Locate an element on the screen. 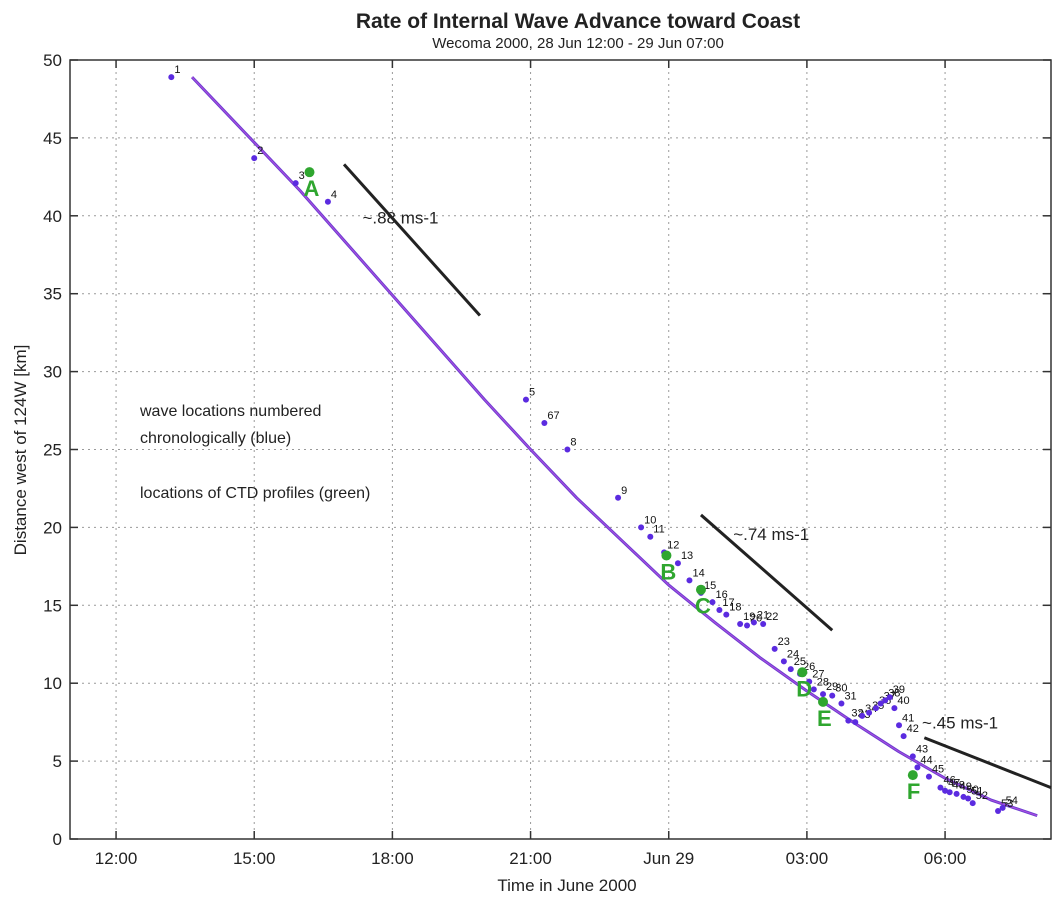 The image size is (1052, 897). wave-point-label: 15 is located at coordinates (710, 586).